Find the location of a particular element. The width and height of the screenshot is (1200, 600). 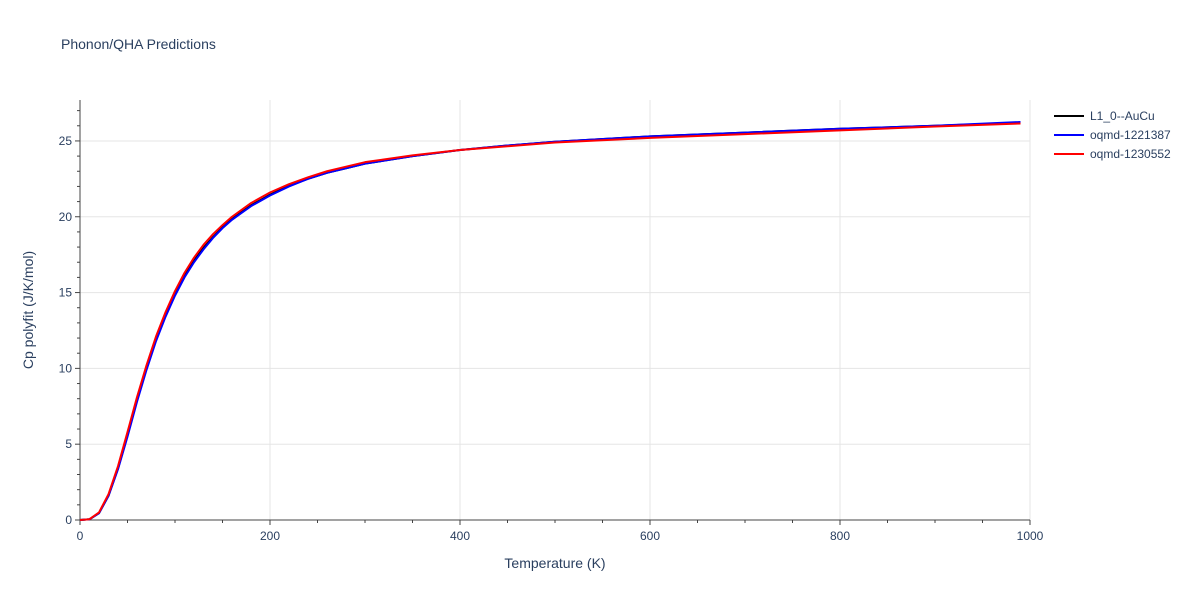

y-tick-label: 20 is located at coordinates (66, 217).